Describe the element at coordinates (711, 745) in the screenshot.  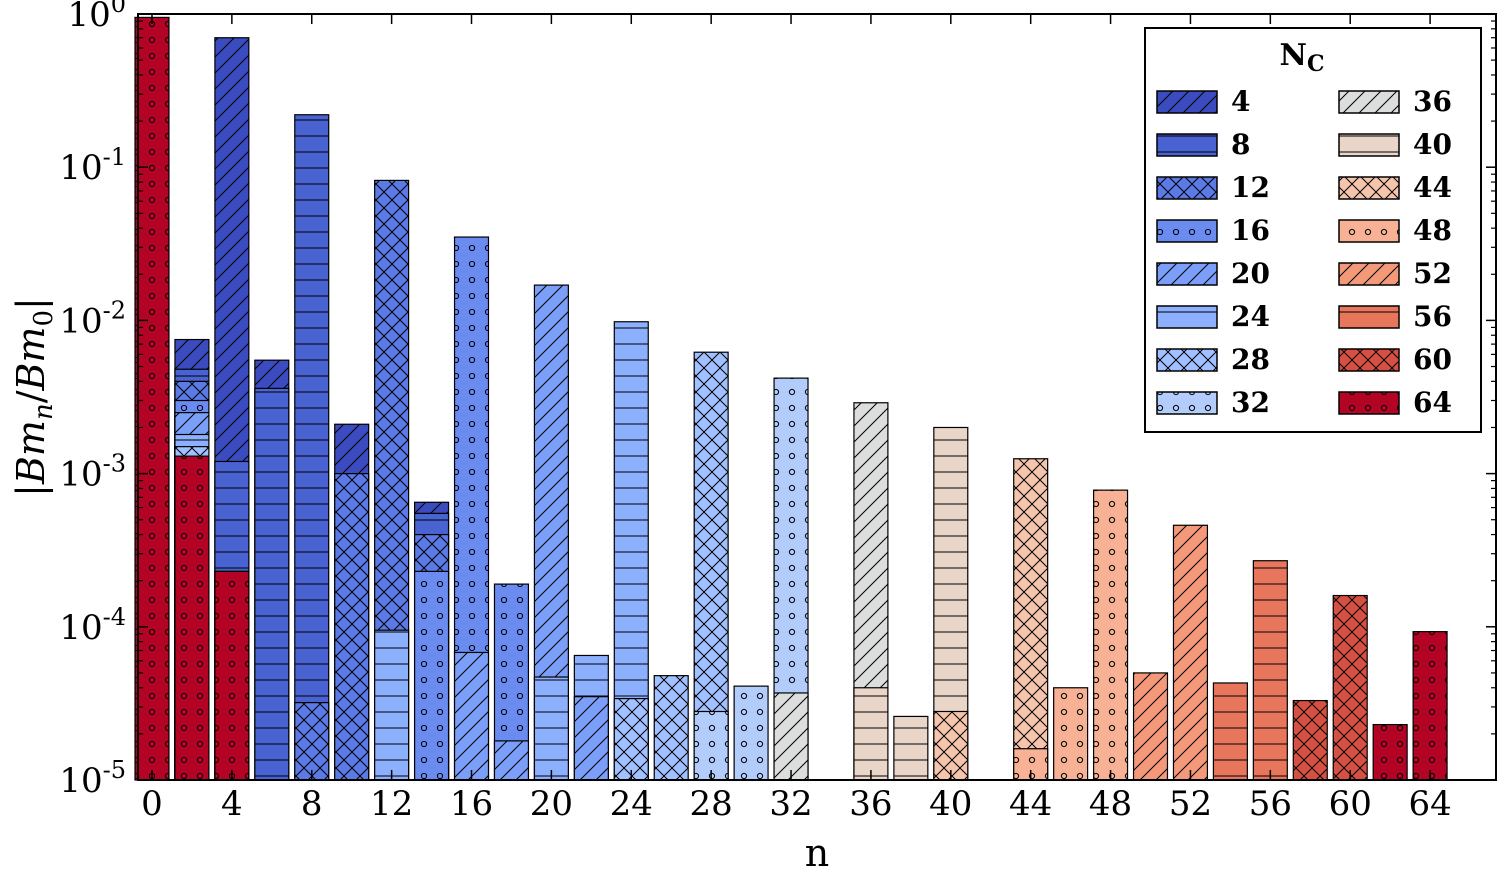
I see `bar-nc32-n28` at that location.